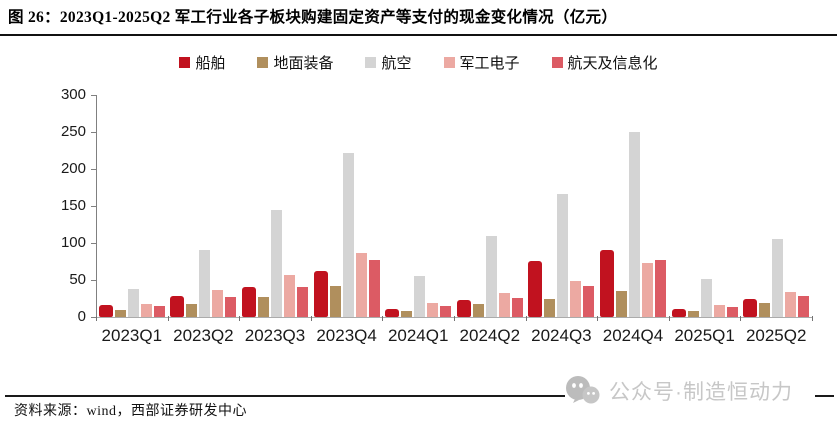 The width and height of the screenshot is (837, 424). What do you see at coordinates (633, 335) in the screenshot?
I see `x-tick-label: 2024Q4` at bounding box center [633, 335].